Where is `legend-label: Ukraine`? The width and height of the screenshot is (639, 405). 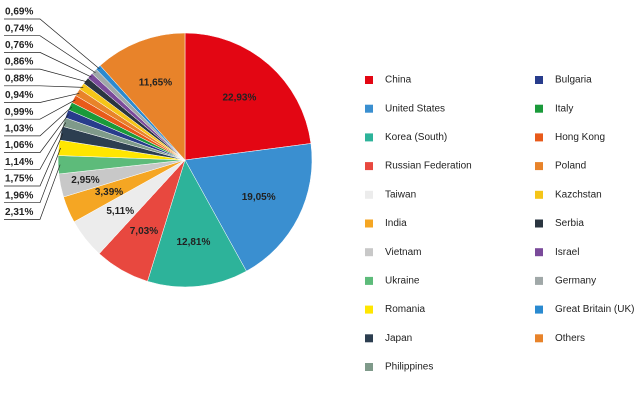 legend-label: Ukraine is located at coordinates (402, 281).